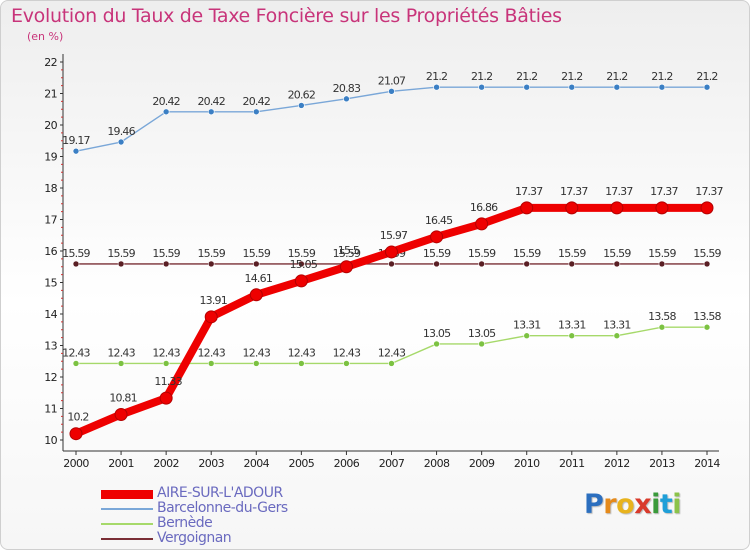  Describe the element at coordinates (166, 463) in the screenshot. I see `x-tick-label: 2002` at that location.